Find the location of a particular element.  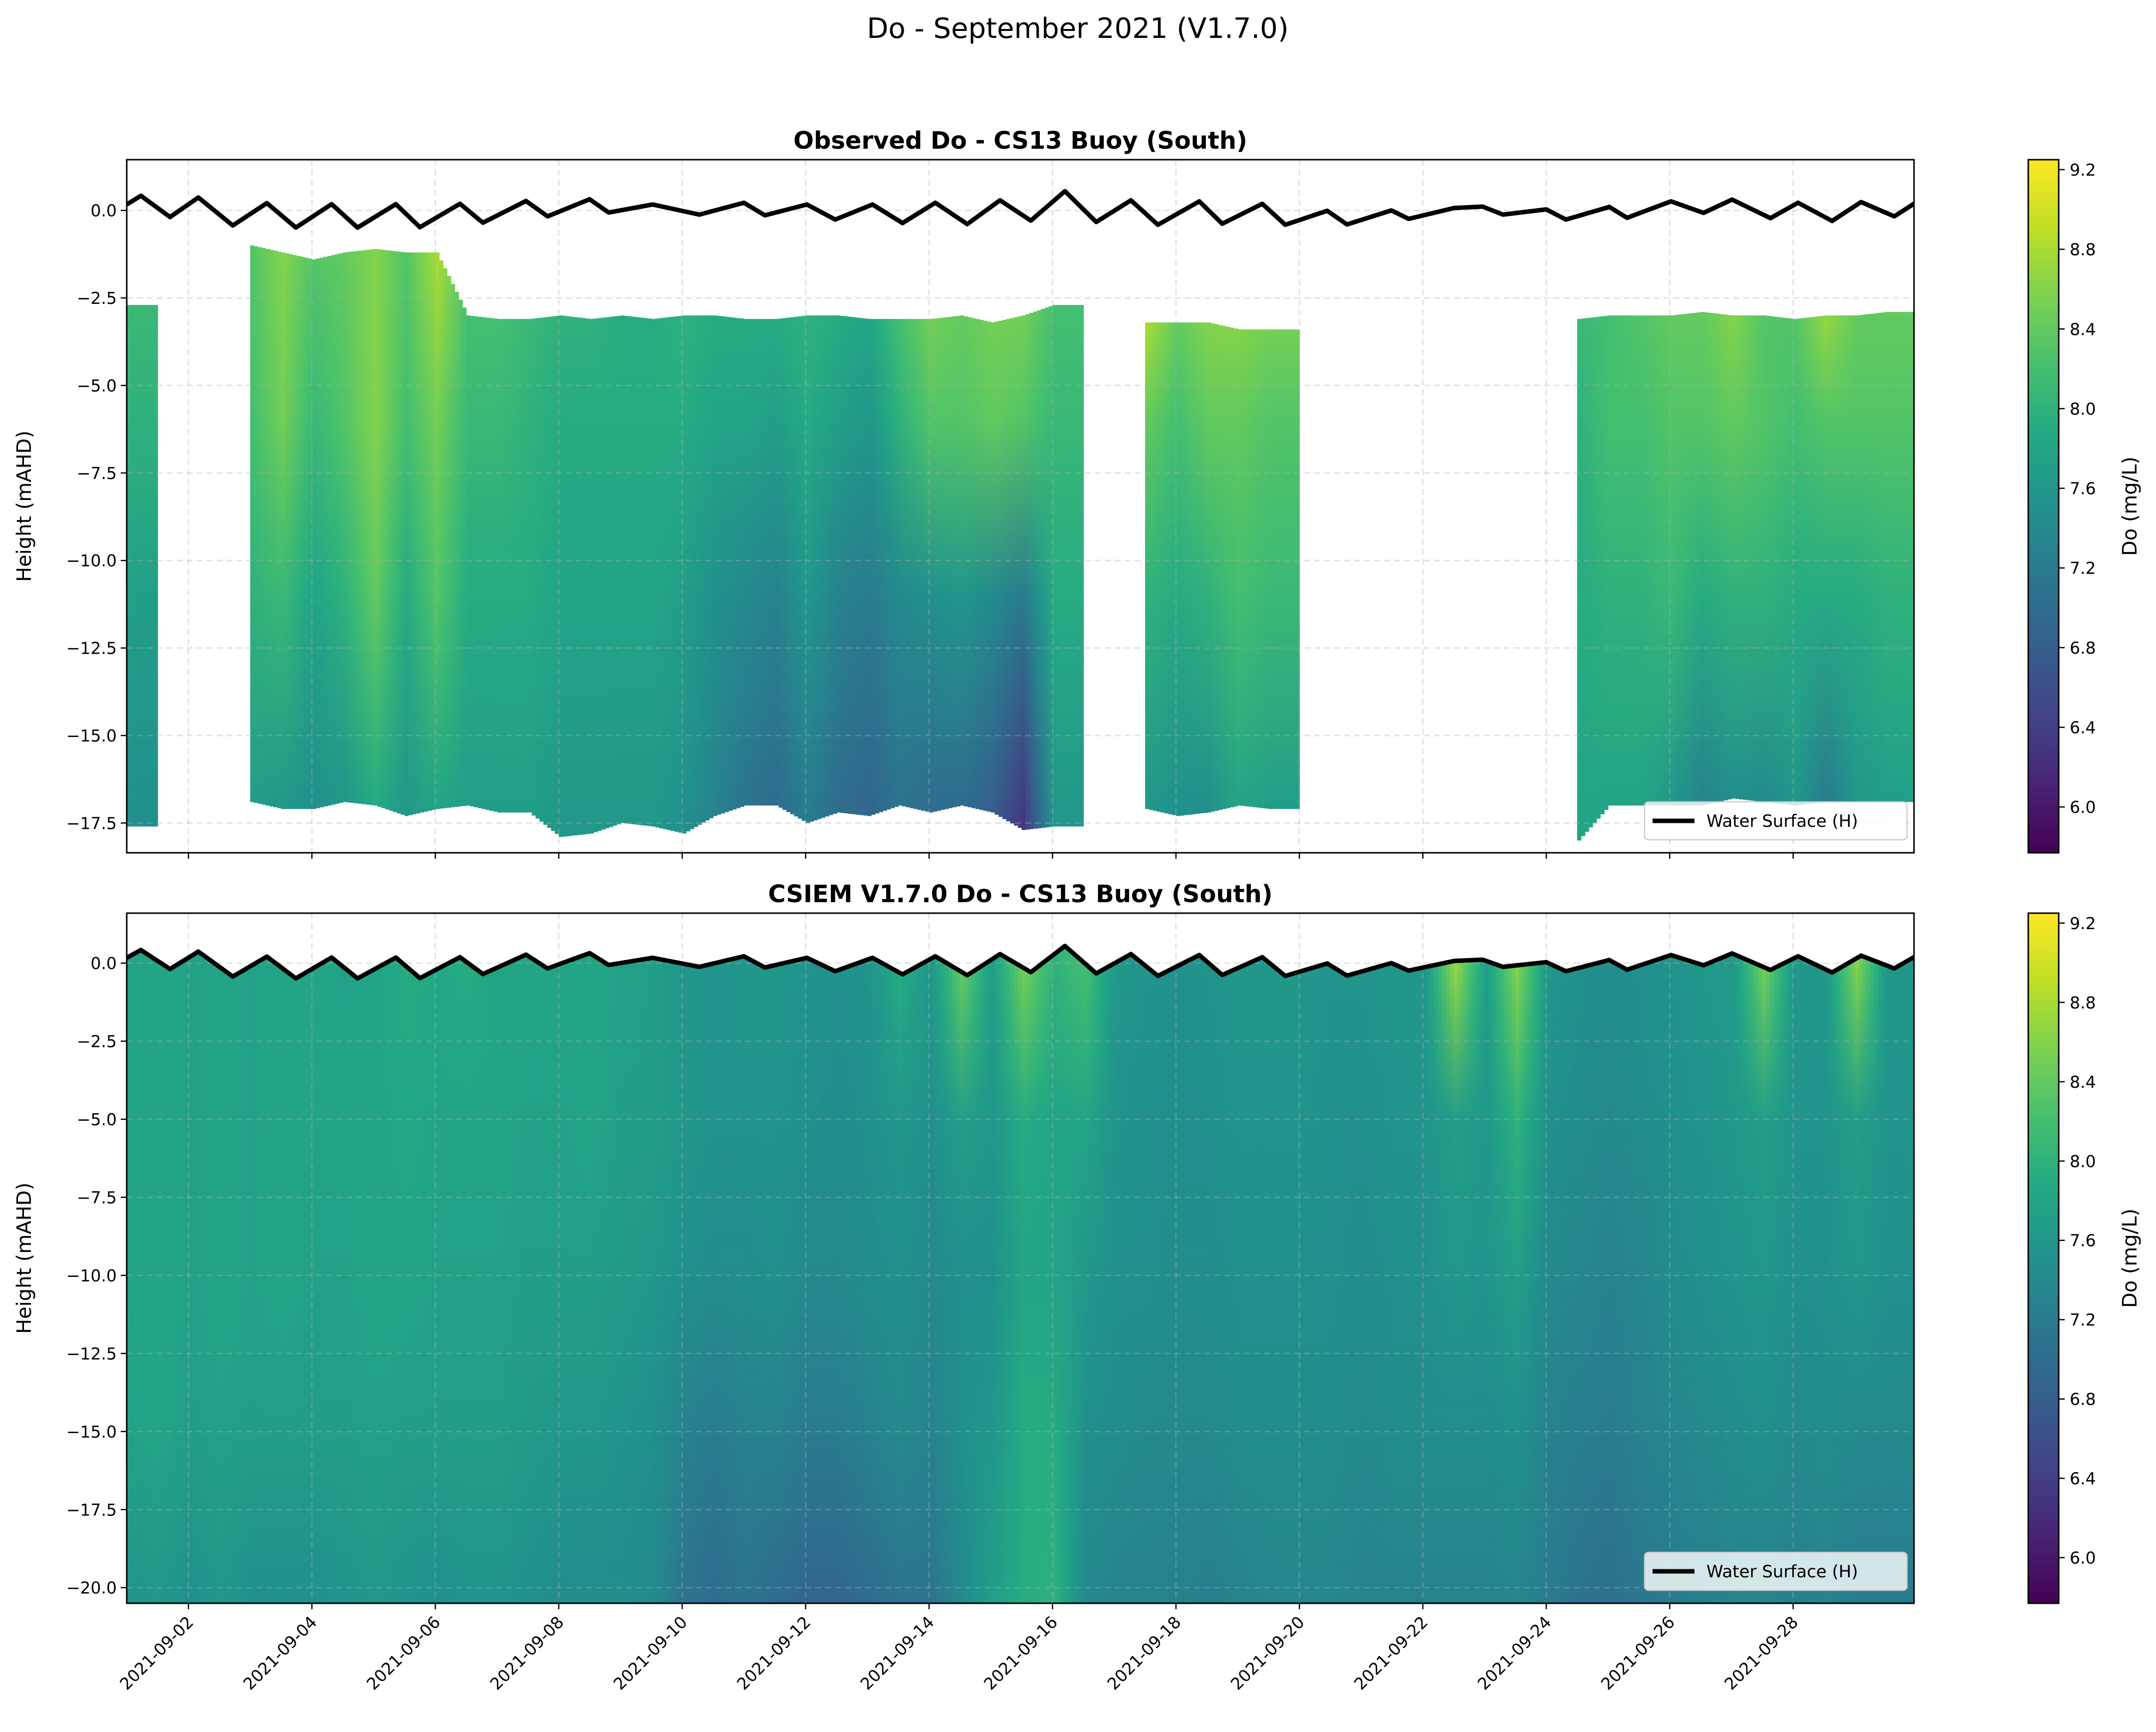

y-axis-label: Height (mAHD) is located at coordinates (24, 507).